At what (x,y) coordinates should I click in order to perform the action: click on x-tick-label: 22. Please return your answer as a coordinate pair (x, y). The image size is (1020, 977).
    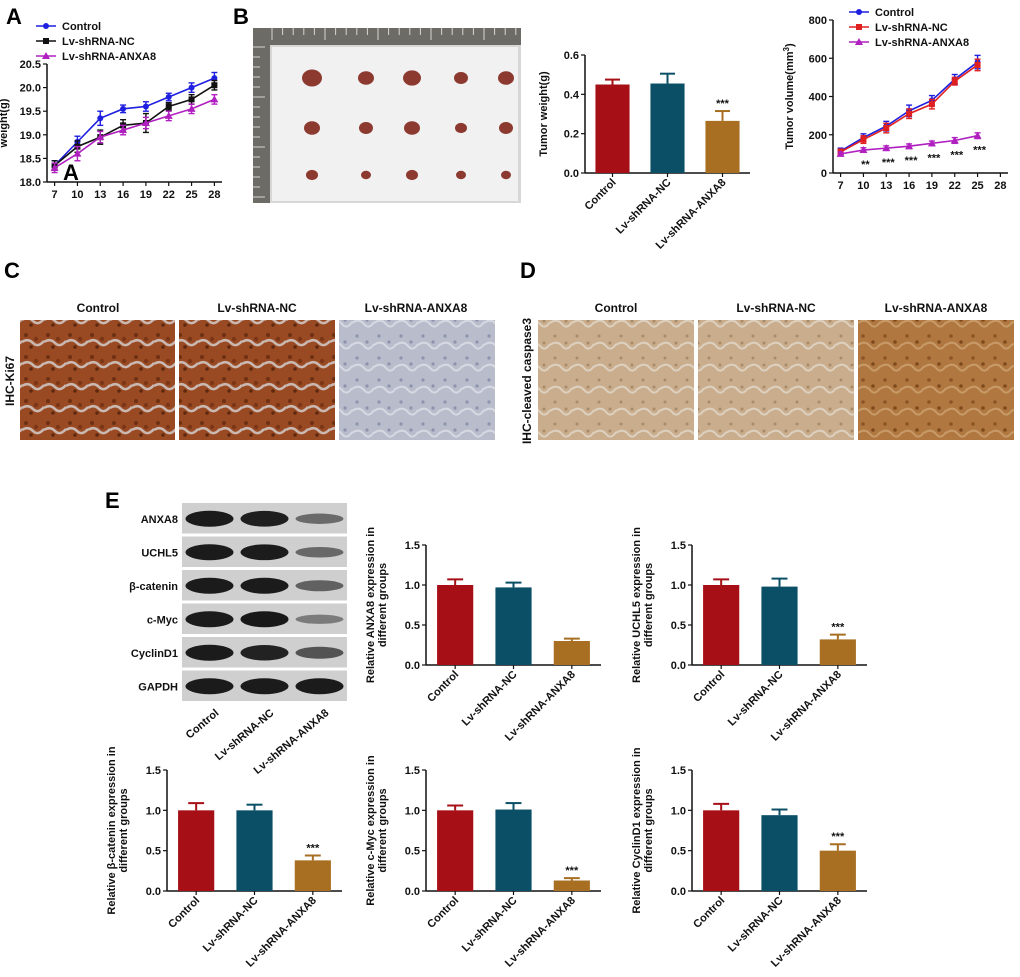
    Looking at the image, I should click on (955, 186).